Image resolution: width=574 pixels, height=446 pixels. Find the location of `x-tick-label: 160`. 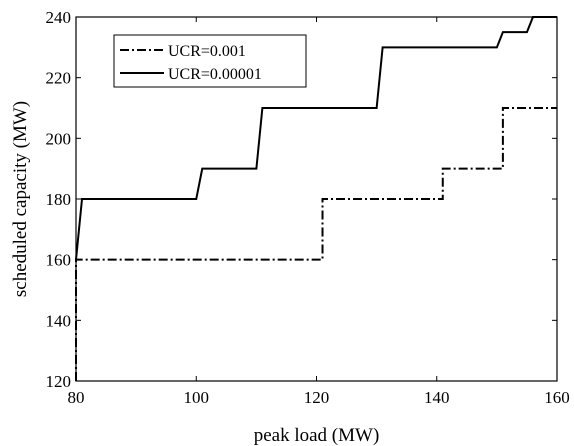

x-tick-label: 160 is located at coordinates (557, 397).